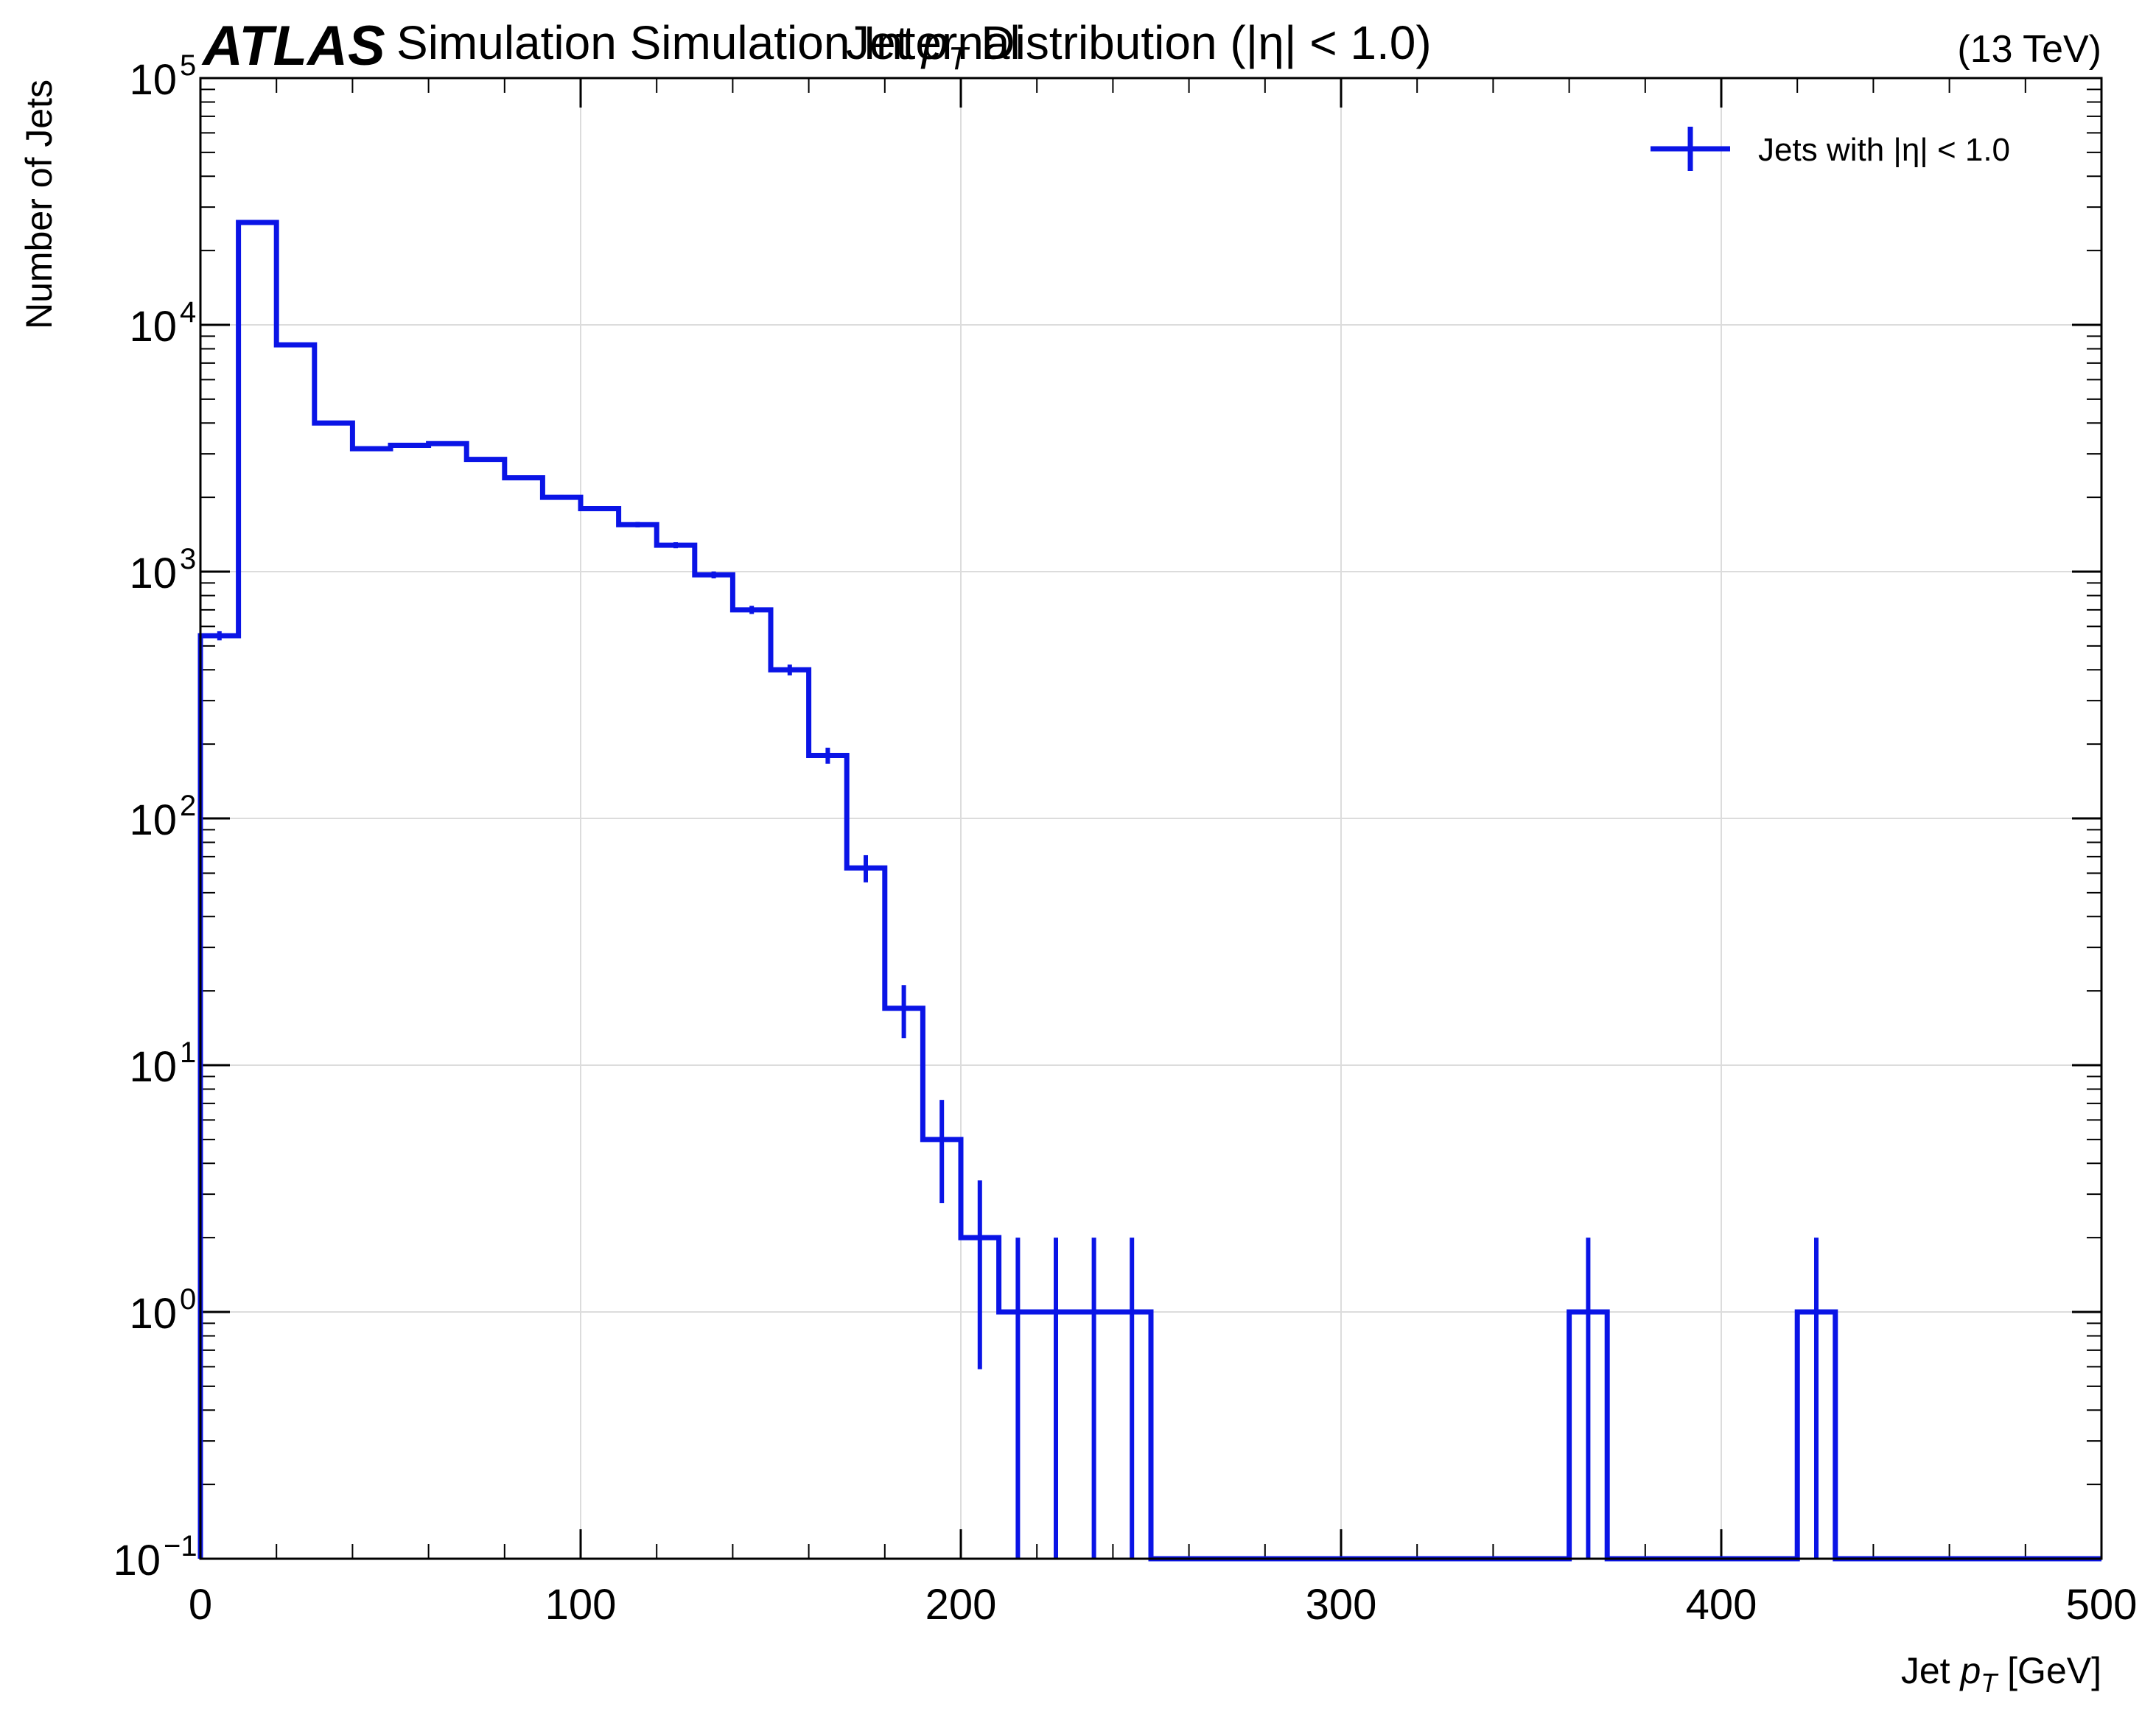 The image size is (2156, 1709). Describe the element at coordinates (1139, 46) in the screenshot. I see `chart-title: Jet pT Distribution (|η| < 1.0)` at that location.